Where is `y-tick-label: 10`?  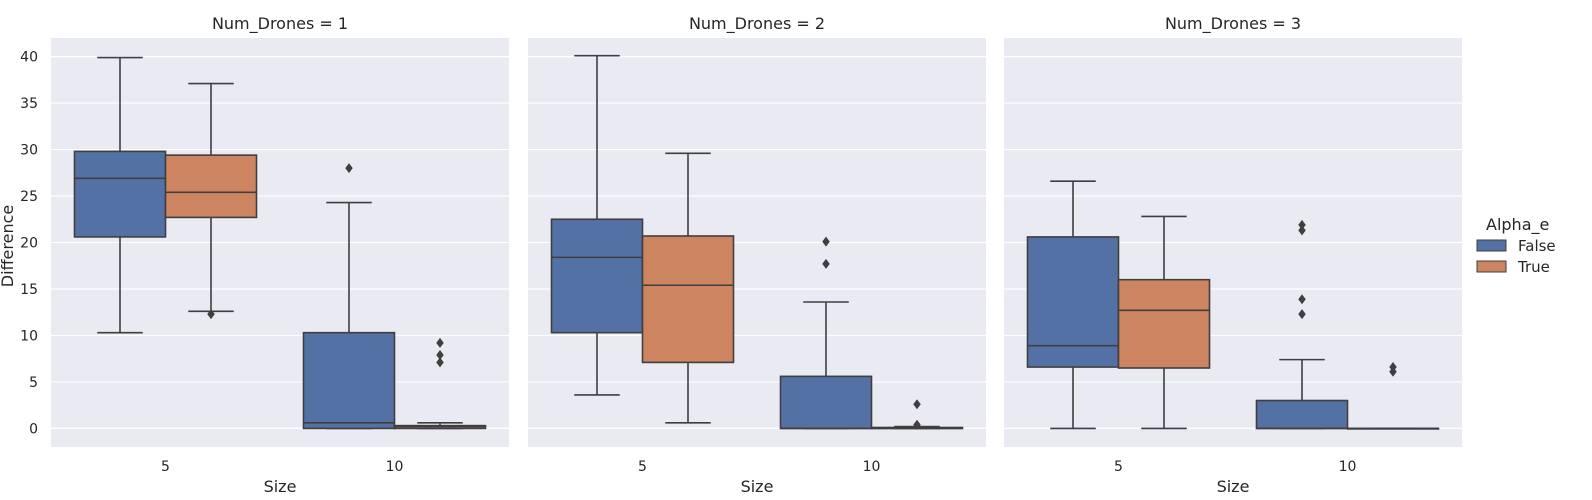 y-tick-label: 10 is located at coordinates (29, 336).